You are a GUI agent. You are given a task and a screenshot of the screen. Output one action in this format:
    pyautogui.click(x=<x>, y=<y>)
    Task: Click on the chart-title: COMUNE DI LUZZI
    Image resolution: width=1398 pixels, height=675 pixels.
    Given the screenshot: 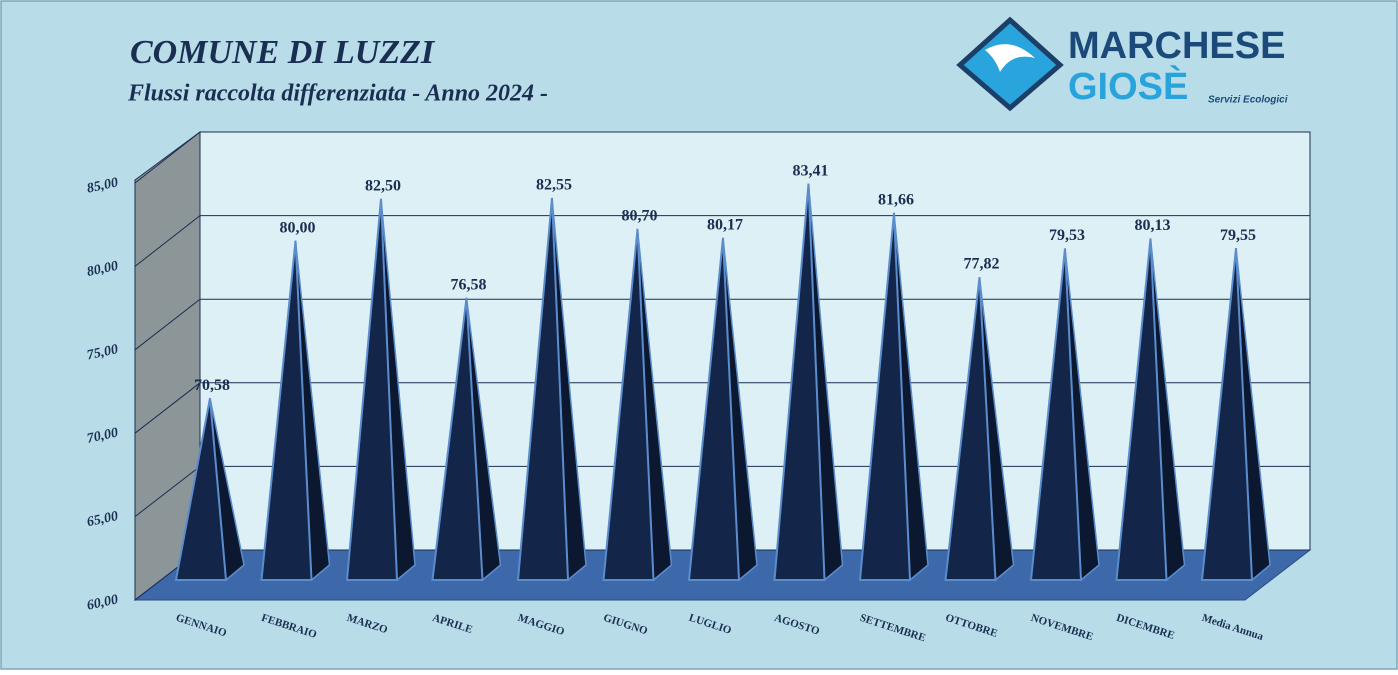 What is the action you would take?
    pyautogui.click(x=283, y=52)
    